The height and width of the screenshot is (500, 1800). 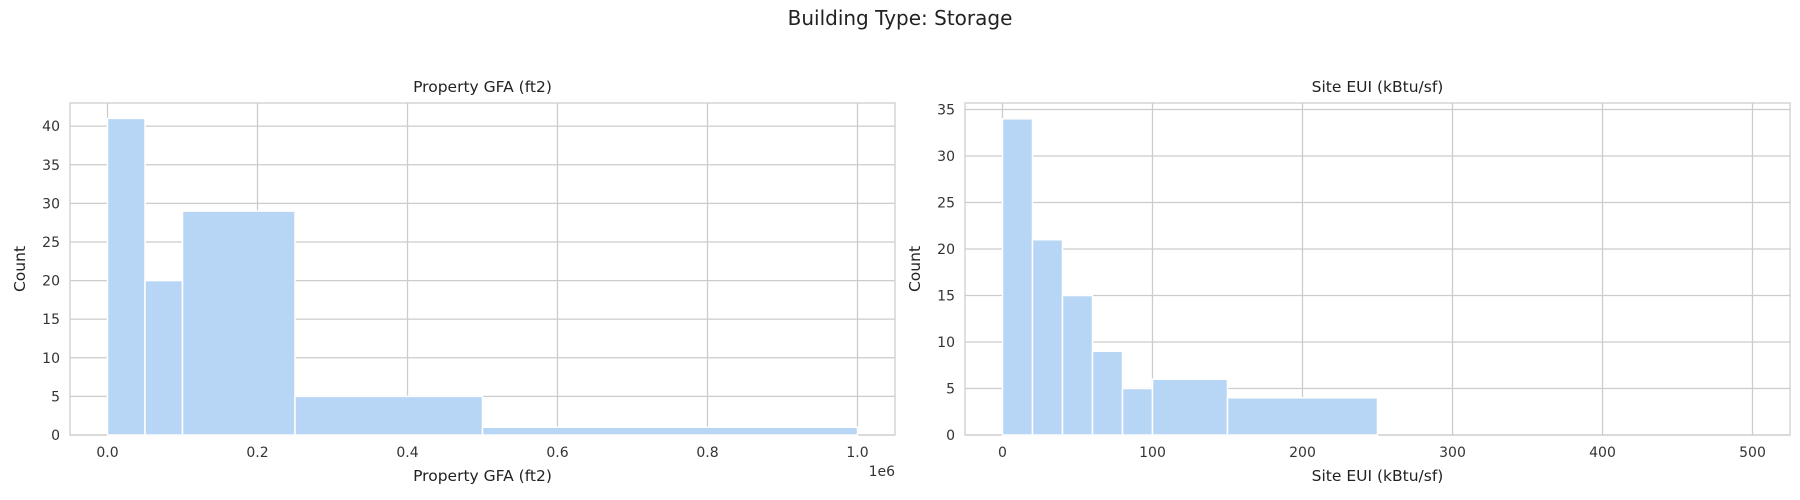 I want to click on x-tick-label: 300, so click(x=1452, y=453).